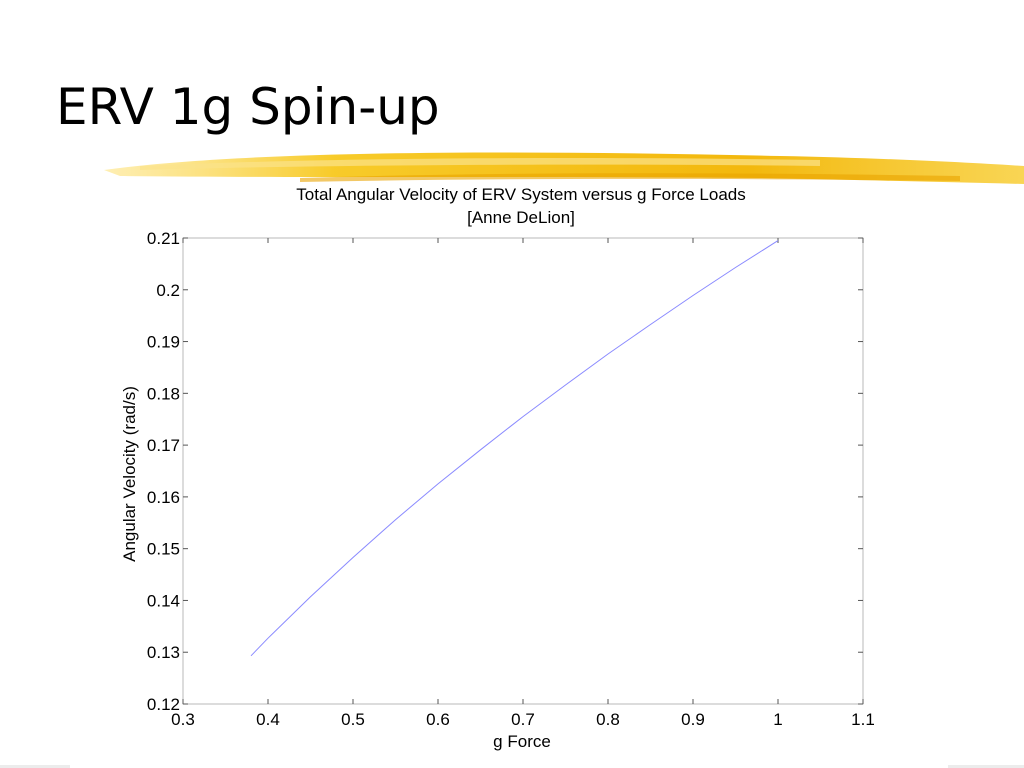  What do you see at coordinates (163, 704) in the screenshot?
I see `y-tick-label: 0.12` at bounding box center [163, 704].